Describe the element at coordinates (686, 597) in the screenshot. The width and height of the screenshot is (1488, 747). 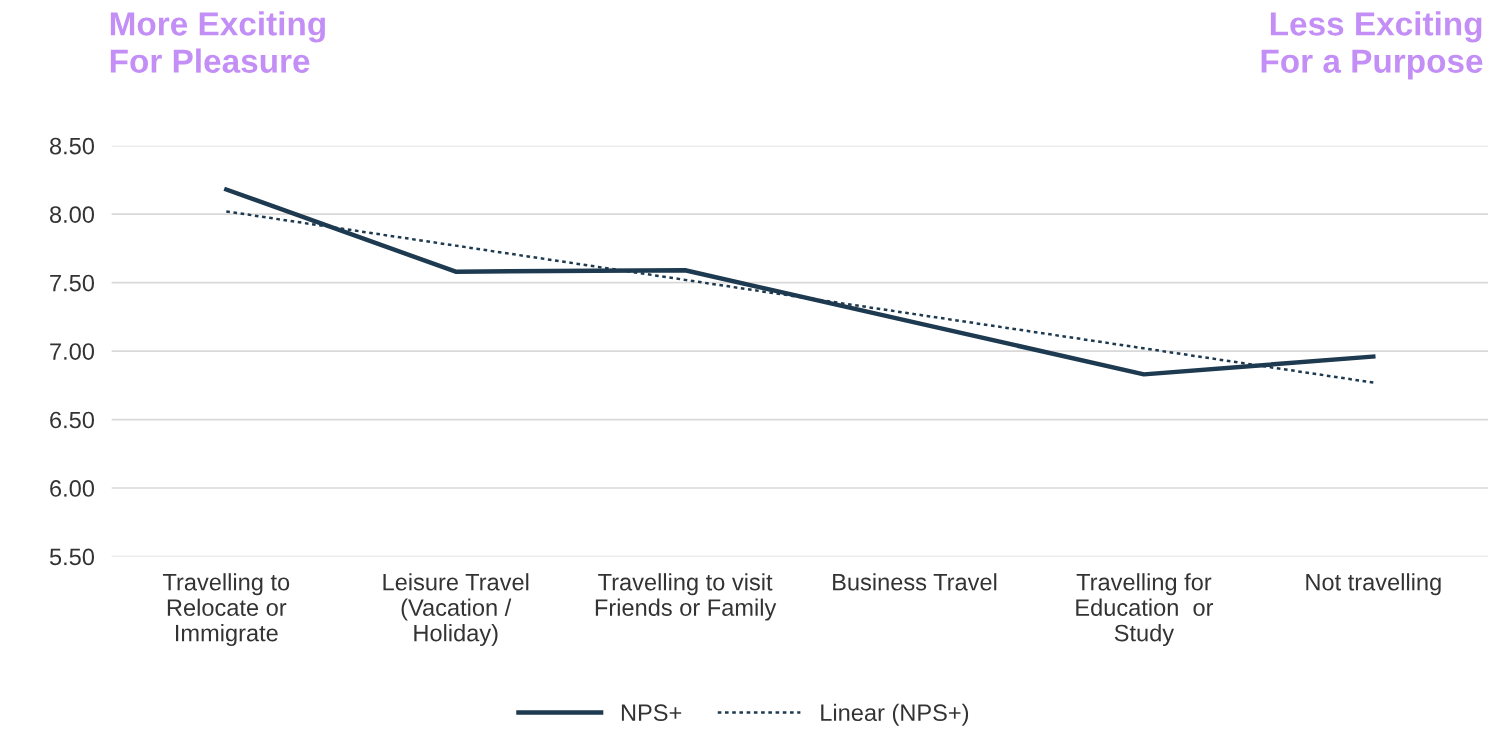
I see `x-tick-label: Travelling to visit Friends or Family` at that location.